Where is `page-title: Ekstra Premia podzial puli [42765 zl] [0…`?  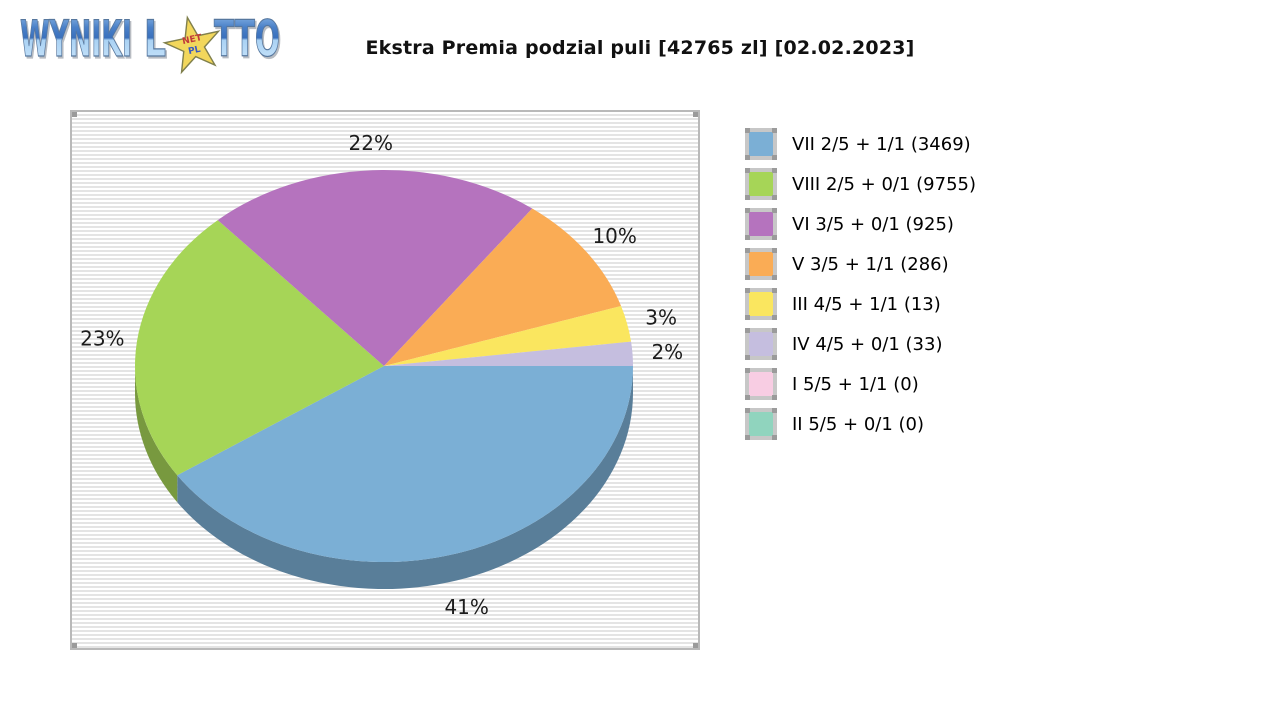
page-title: Ekstra Premia podzial puli [42765 zl] [0… is located at coordinates (640, 48).